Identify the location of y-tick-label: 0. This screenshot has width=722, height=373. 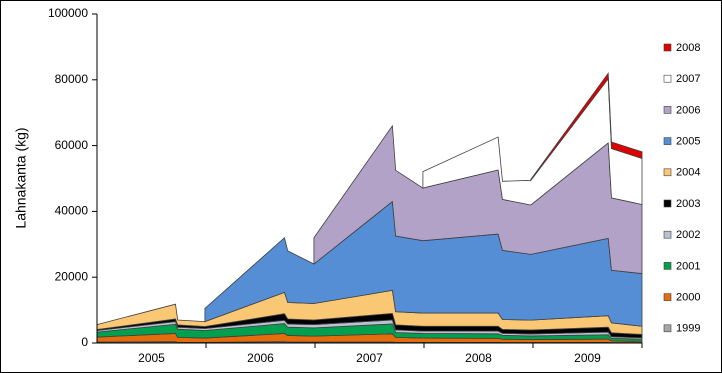
(84, 342).